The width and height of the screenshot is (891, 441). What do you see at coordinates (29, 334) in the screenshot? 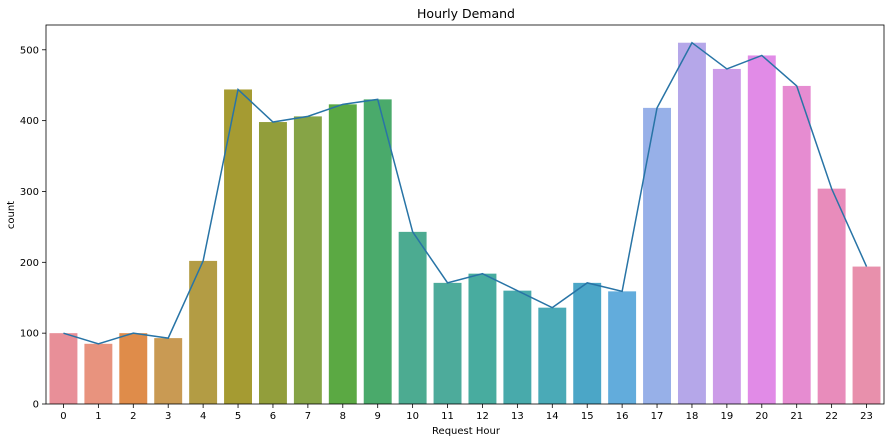
I see `y-tick-label: 100` at bounding box center [29, 334].